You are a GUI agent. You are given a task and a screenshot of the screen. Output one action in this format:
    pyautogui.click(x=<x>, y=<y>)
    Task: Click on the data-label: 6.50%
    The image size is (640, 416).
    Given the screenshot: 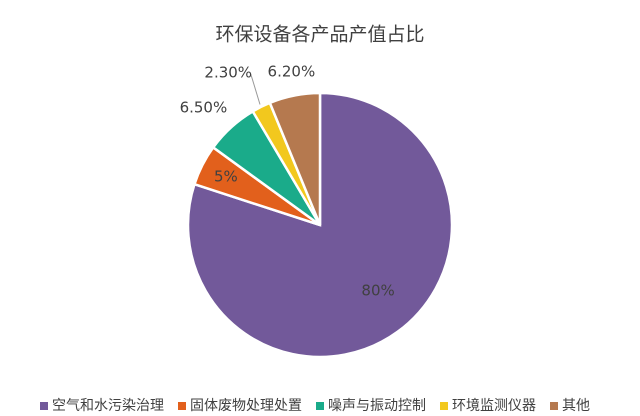 What is the action you would take?
    pyautogui.click(x=204, y=107)
    